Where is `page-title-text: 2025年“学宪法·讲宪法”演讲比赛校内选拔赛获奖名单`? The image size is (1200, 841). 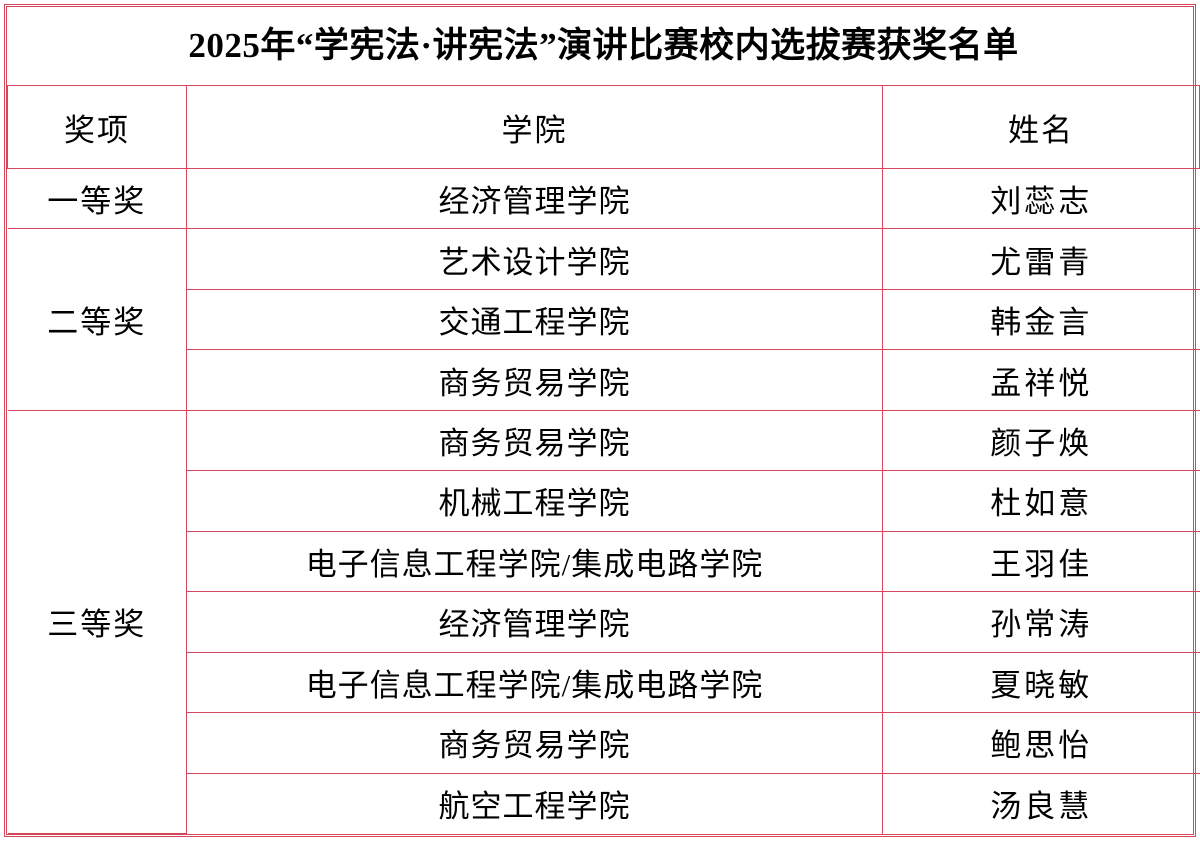 page-title-text: 2025年“学宪法·讲宪法”演讲比赛校内选拔赛获奖名单 is located at coordinates (603, 45).